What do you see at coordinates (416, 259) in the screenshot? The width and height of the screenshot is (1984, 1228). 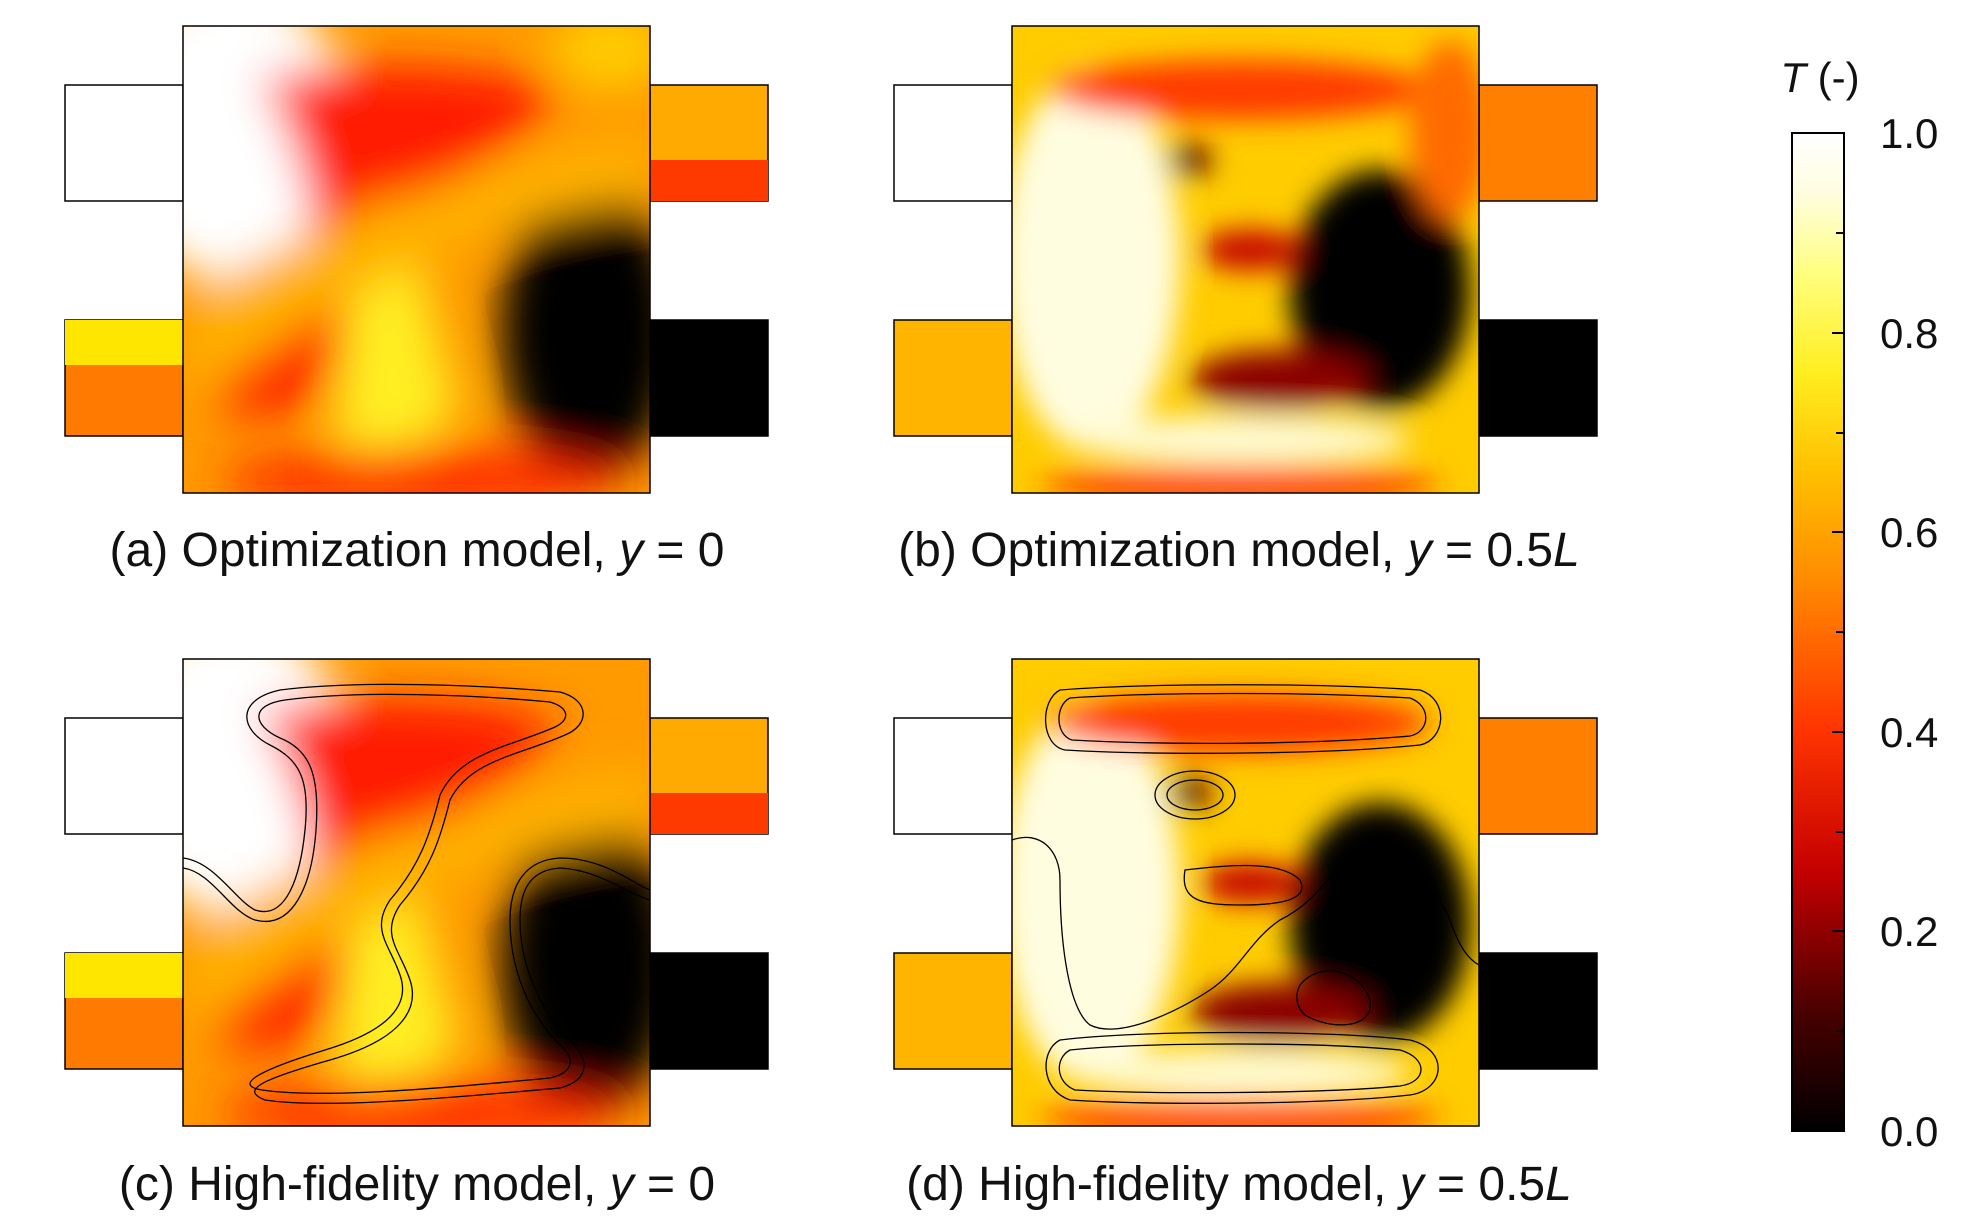 I see `temperature-field-a` at bounding box center [416, 259].